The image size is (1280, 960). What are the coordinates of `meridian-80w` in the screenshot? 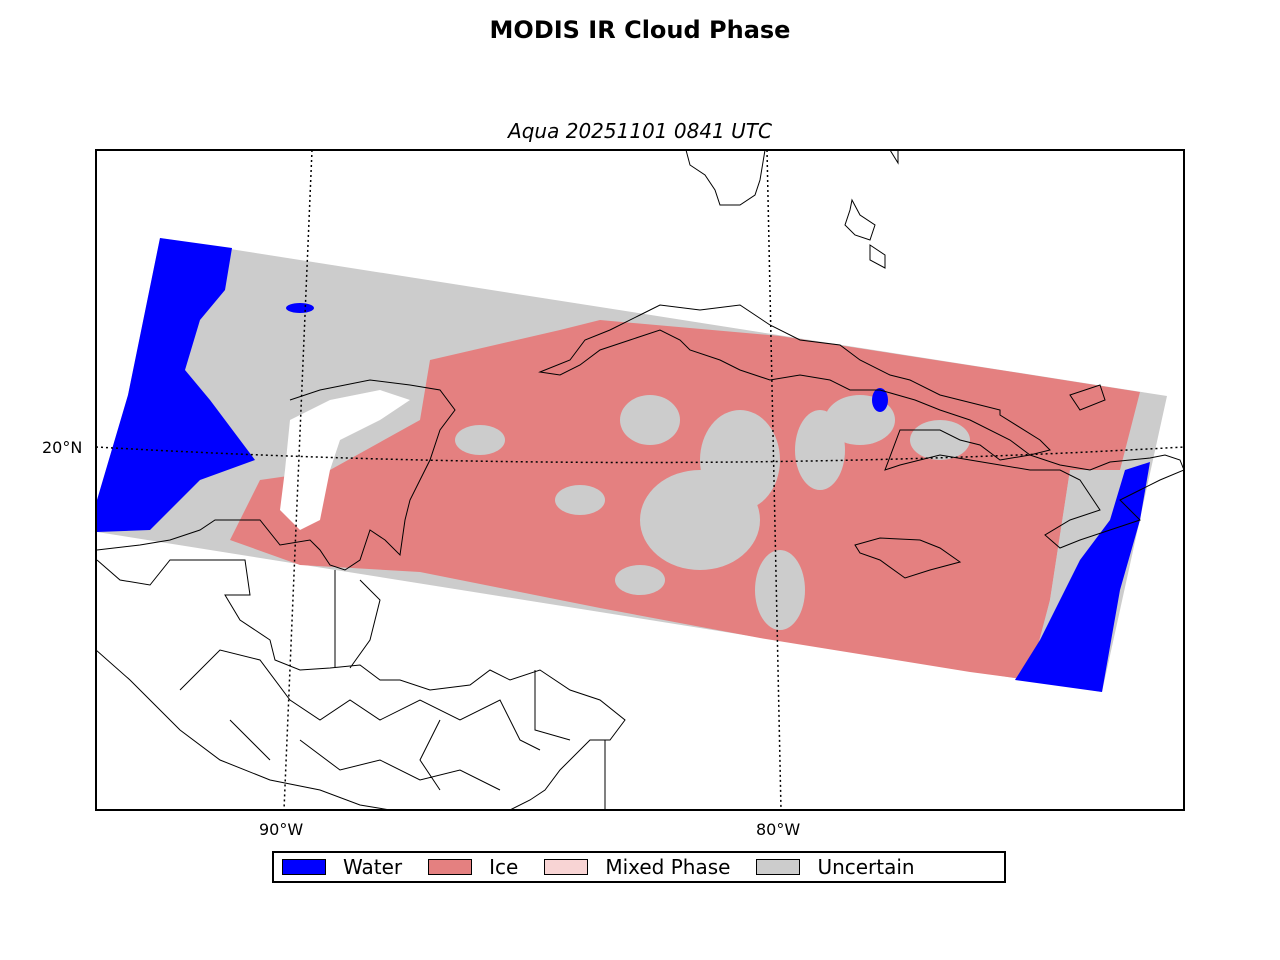 It's located at (774, 480).